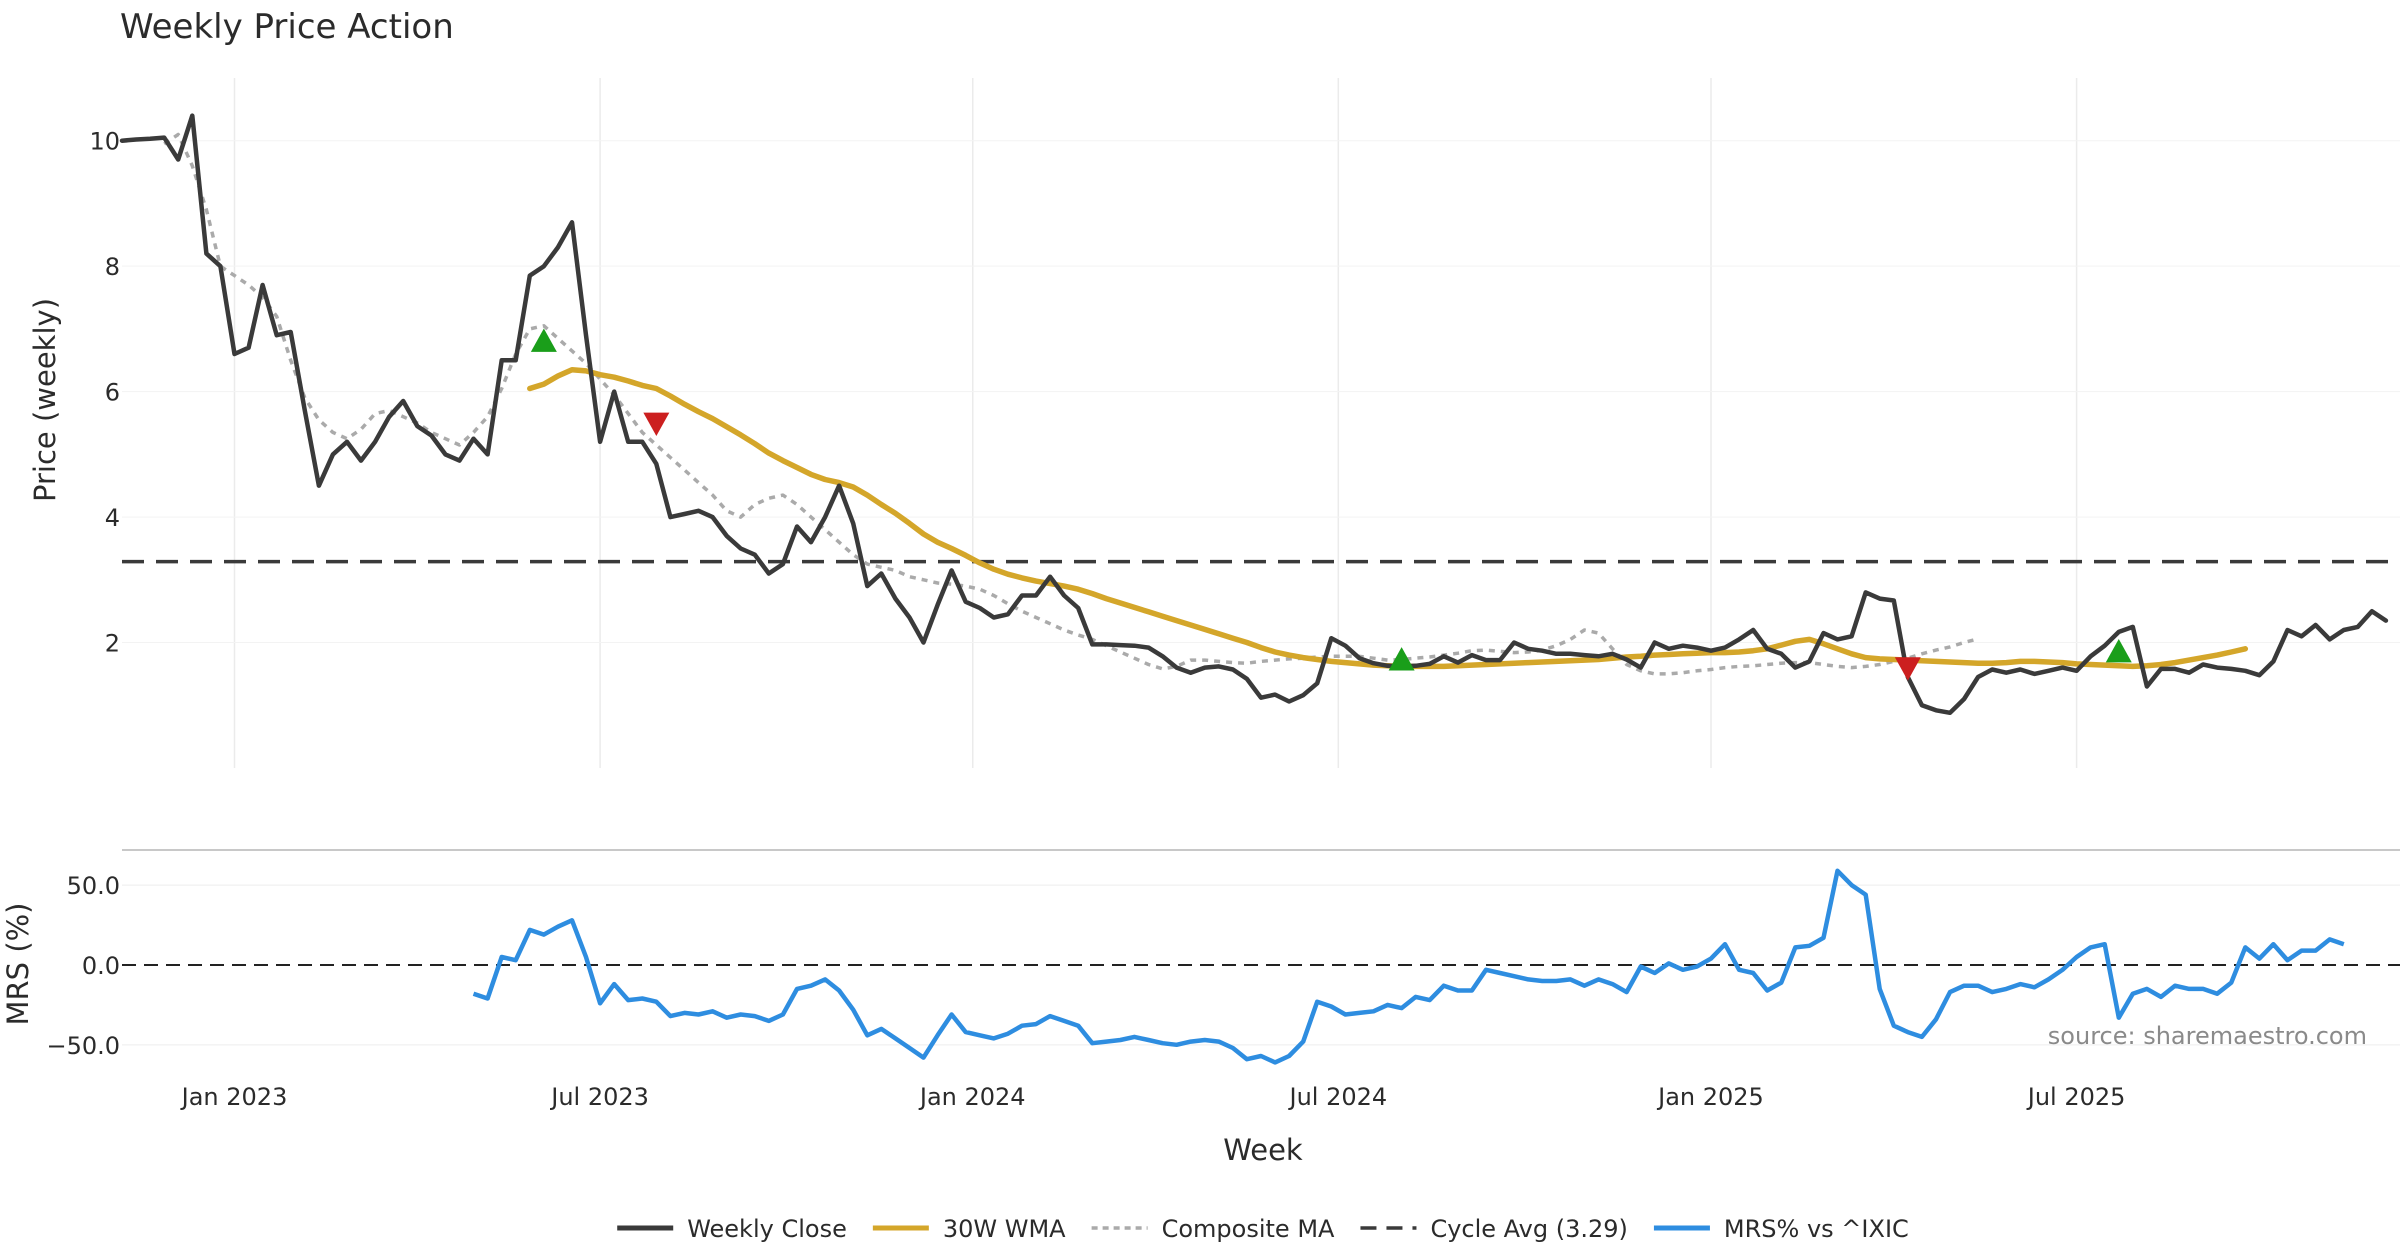 Image resolution: width=2400 pixels, height=1260 pixels. I want to click on price-y-tick-label: 10, so click(104, 142).